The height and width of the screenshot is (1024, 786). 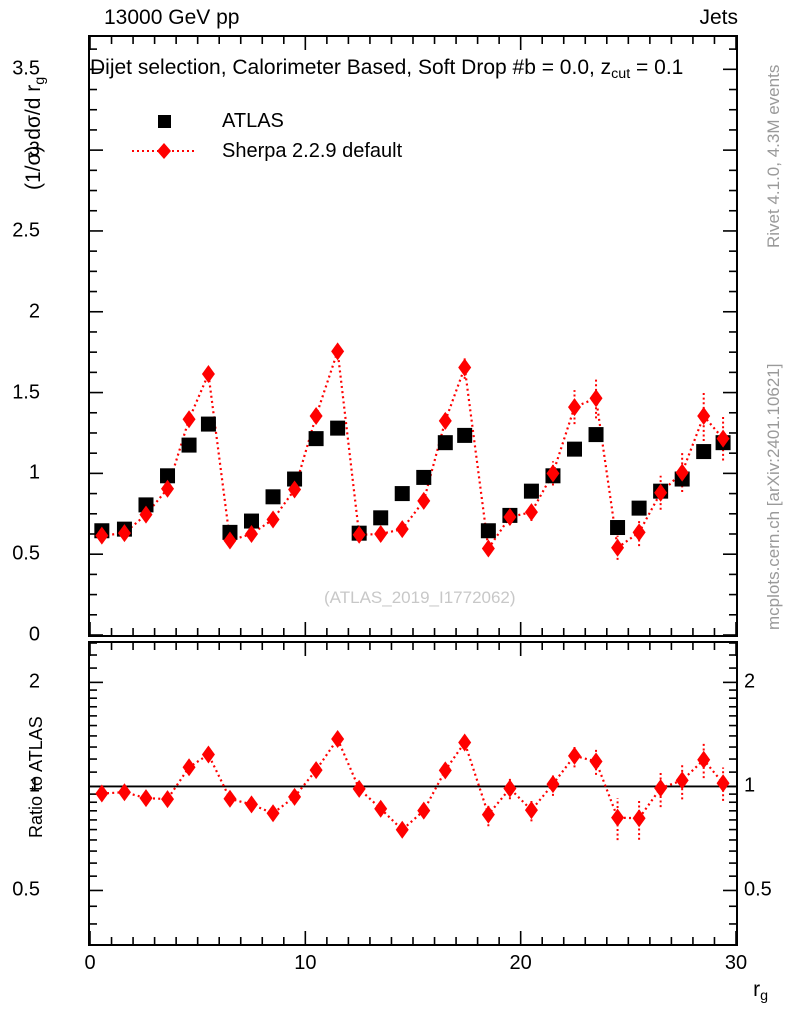 What do you see at coordinates (33, 137) in the screenshot?
I see `main-y-axis-title-text: (1/σ) dσ/d r` at bounding box center [33, 137].